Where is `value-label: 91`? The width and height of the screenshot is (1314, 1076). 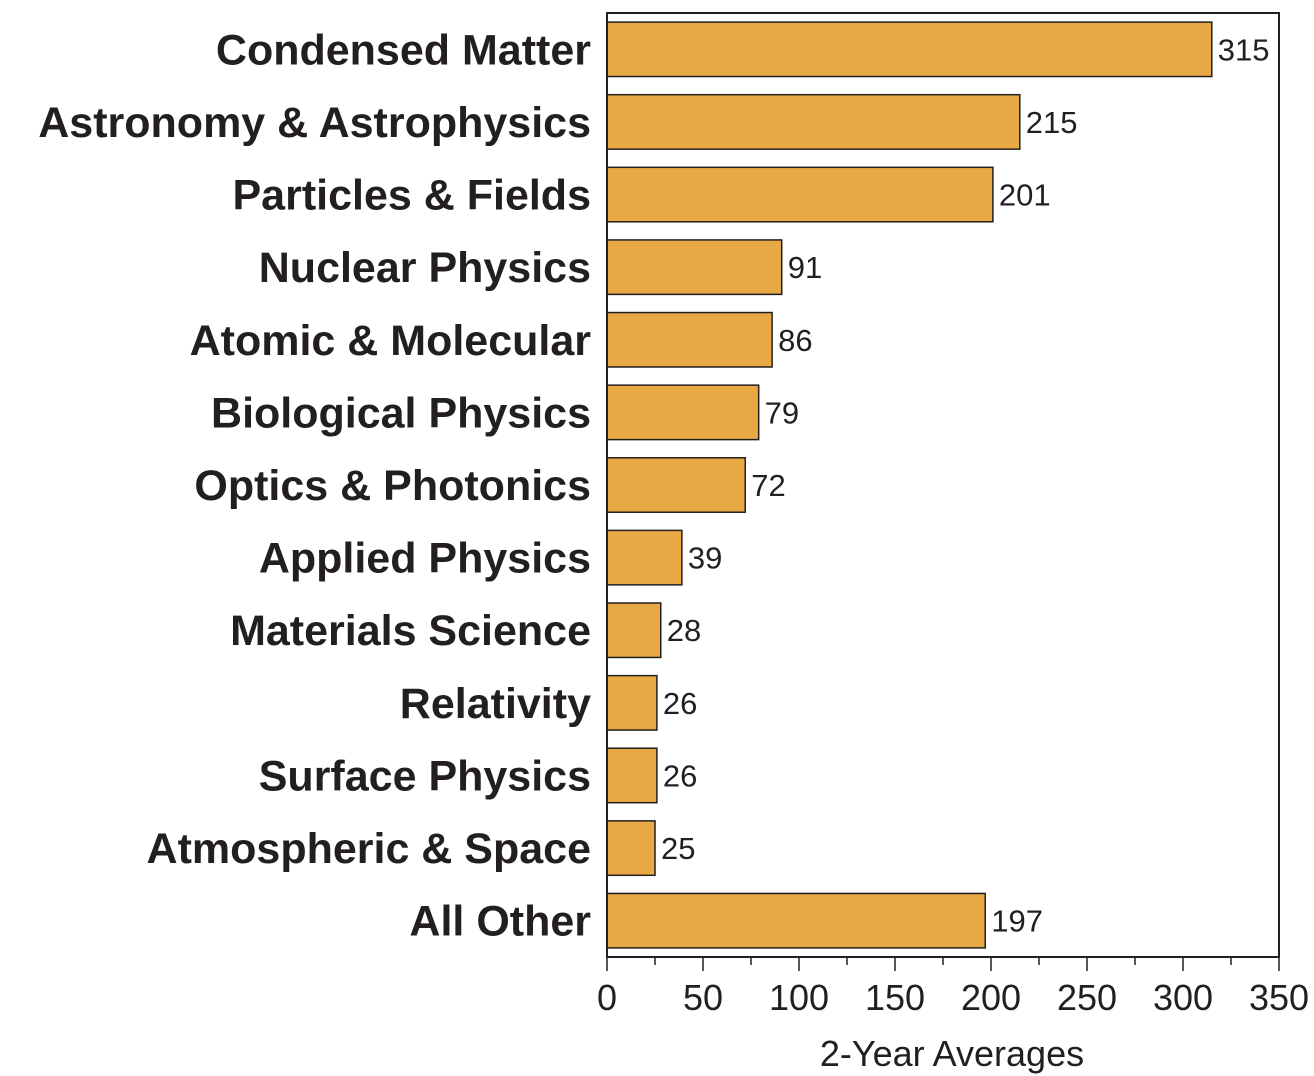
value-label: 91 is located at coordinates (805, 267).